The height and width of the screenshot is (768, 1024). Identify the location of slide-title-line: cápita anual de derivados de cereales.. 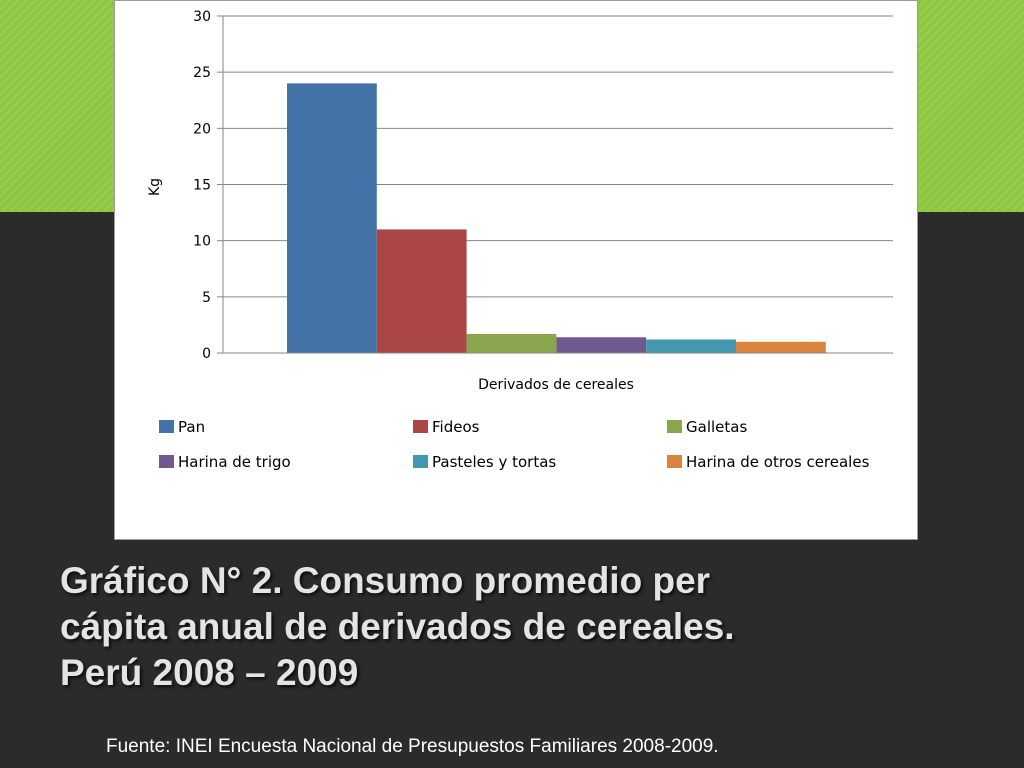
(397, 626).